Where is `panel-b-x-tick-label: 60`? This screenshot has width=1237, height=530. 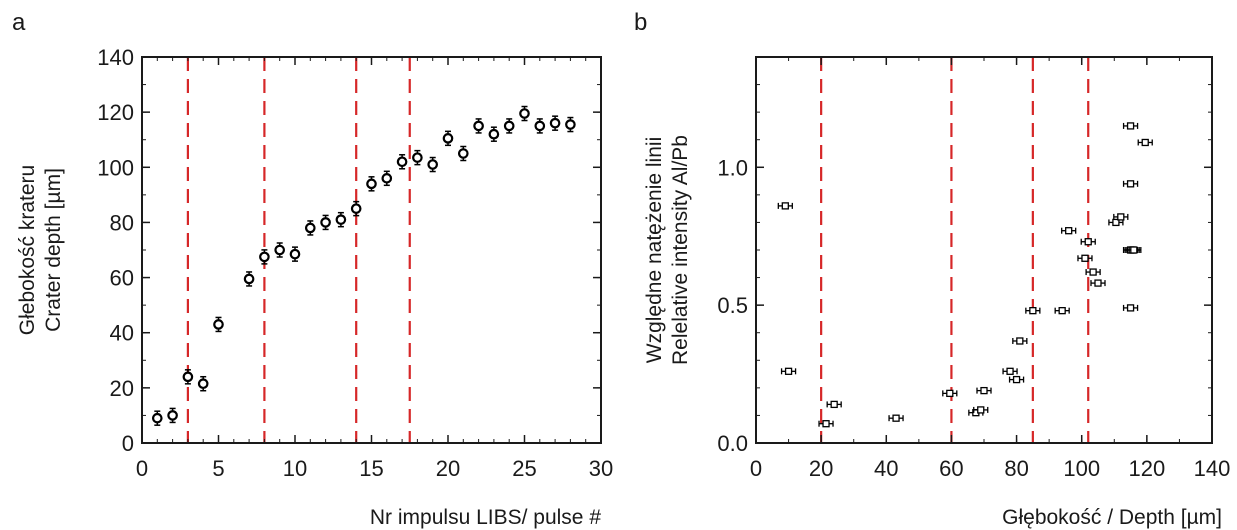
panel-b-x-tick-label: 60 is located at coordinates (951, 468).